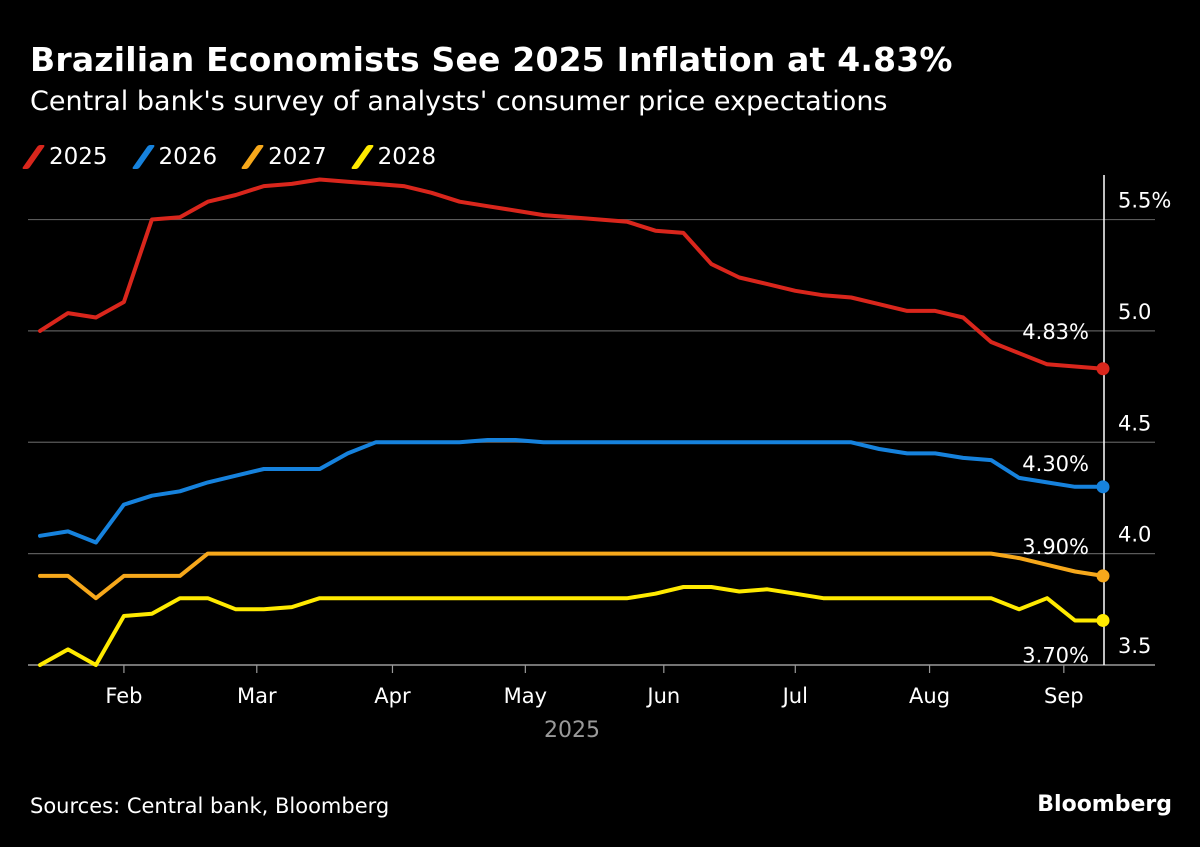  What do you see at coordinates (794, 696) in the screenshot?
I see `x-tick-label: Jul` at bounding box center [794, 696].